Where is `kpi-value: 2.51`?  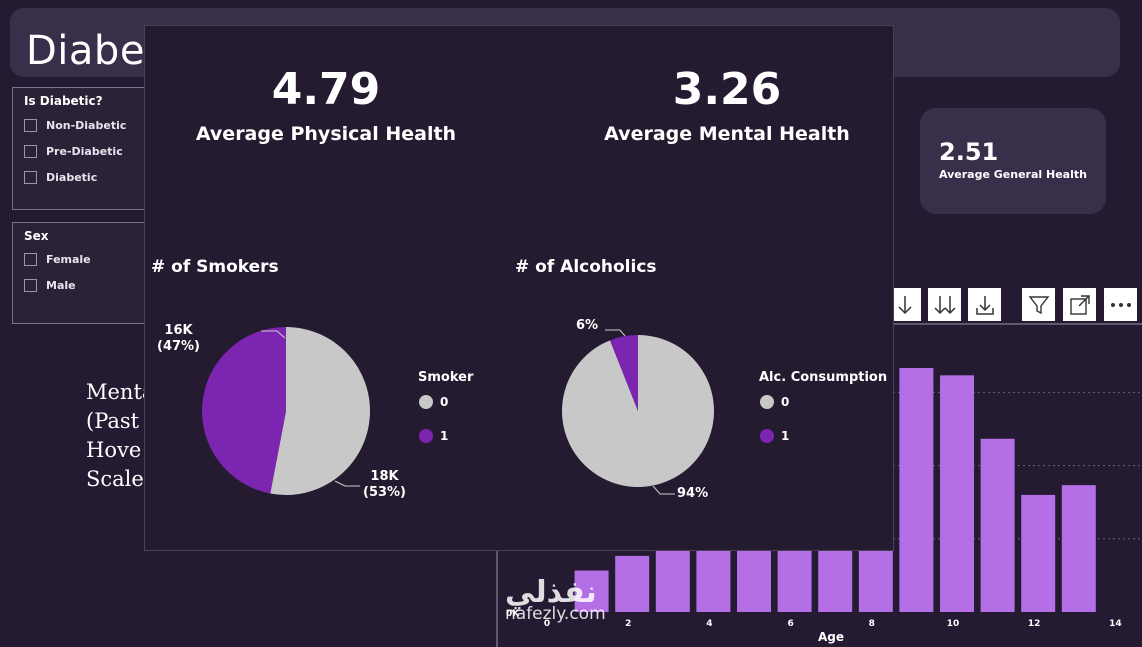
kpi-value: 2.51 is located at coordinates (969, 152).